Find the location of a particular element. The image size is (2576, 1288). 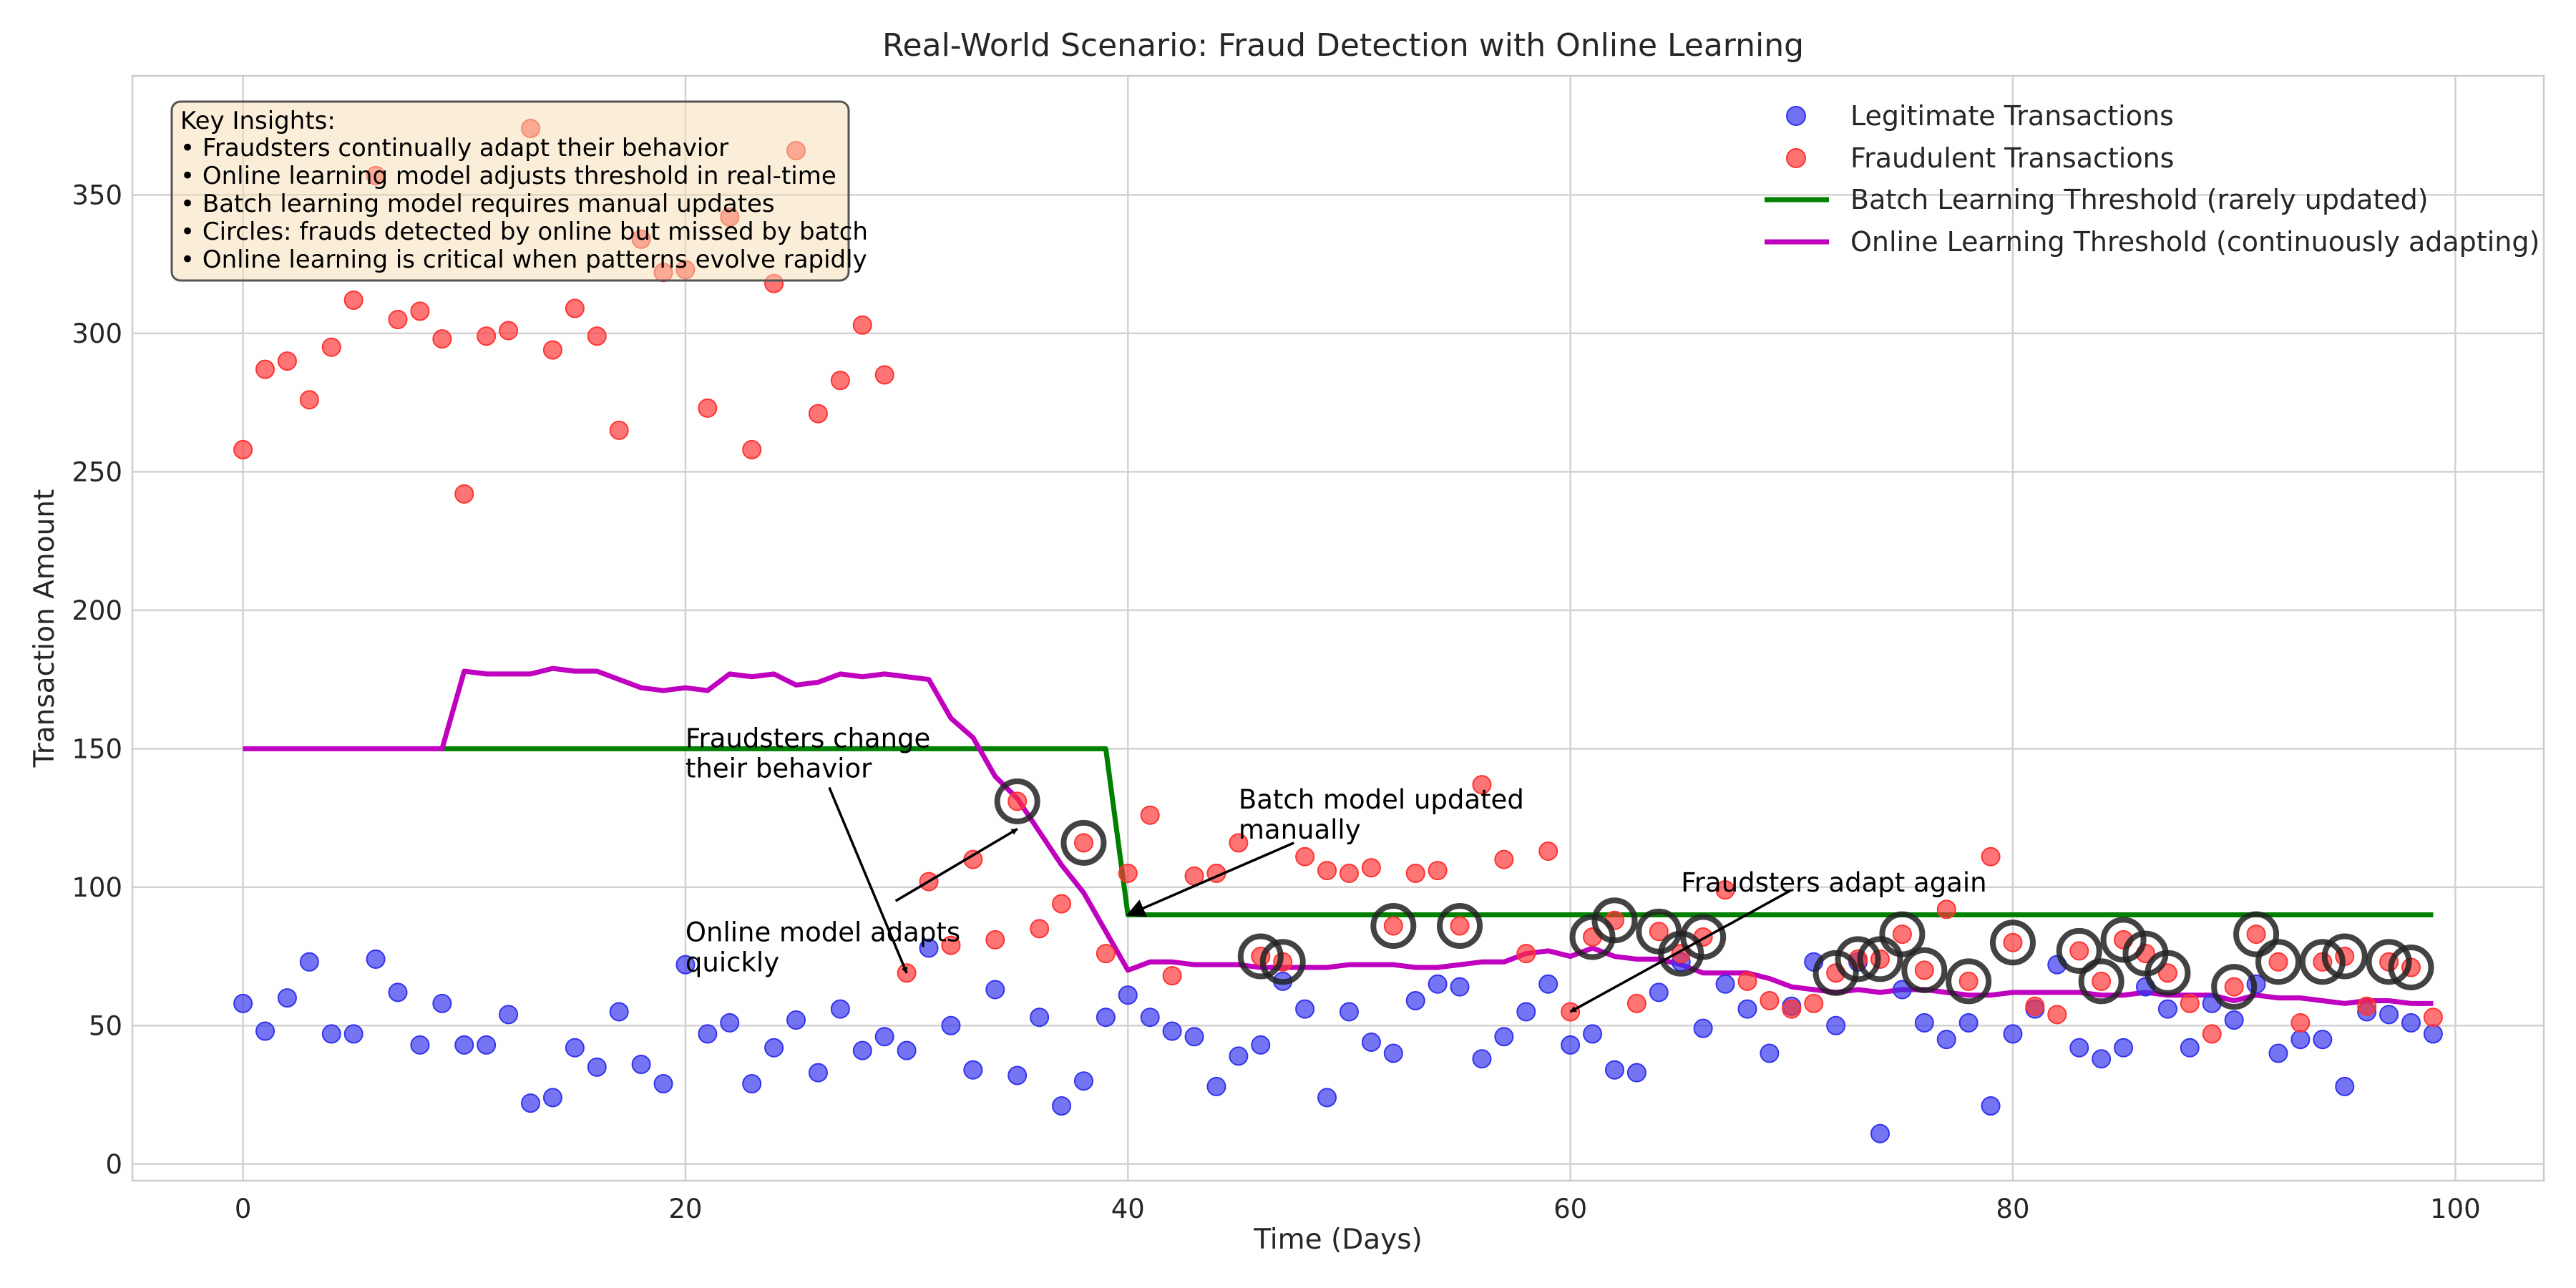

annotation-text: Fraudsters change is located at coordinates (808, 738).